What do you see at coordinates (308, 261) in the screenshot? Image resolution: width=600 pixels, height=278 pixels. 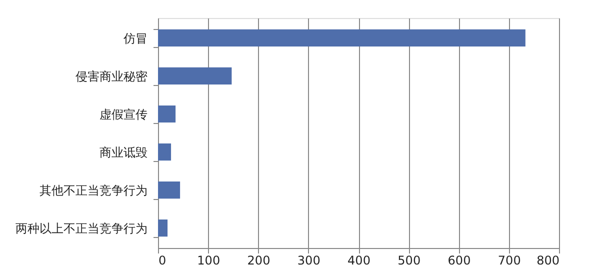 I see `x-tick-label: 300` at bounding box center [308, 261].